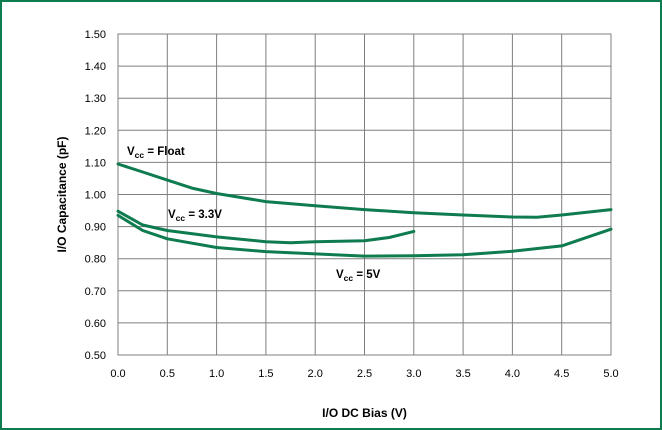 This screenshot has width=662, height=430. What do you see at coordinates (117, 374) in the screenshot?
I see `x-tick-label: 0.0` at bounding box center [117, 374].